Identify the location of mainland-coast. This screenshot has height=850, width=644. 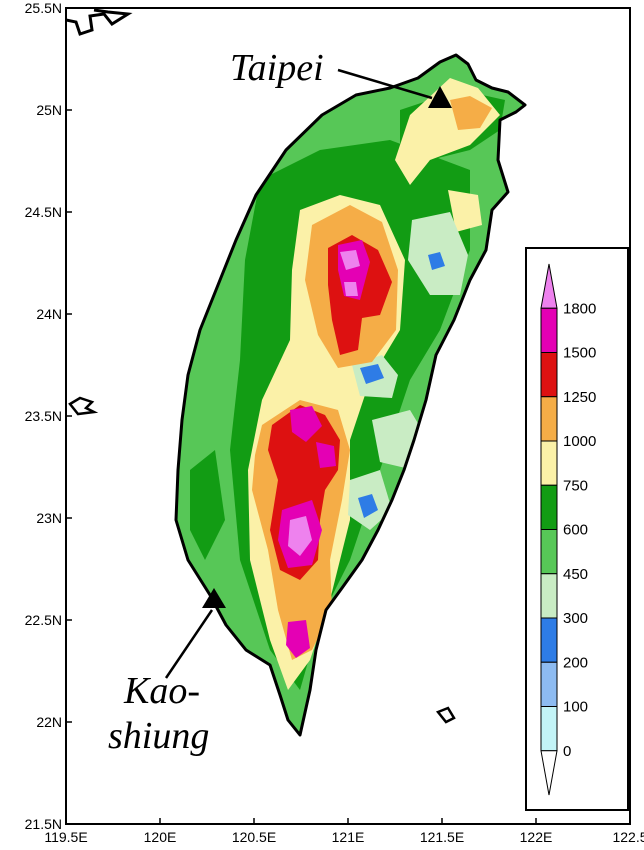
(99, 22).